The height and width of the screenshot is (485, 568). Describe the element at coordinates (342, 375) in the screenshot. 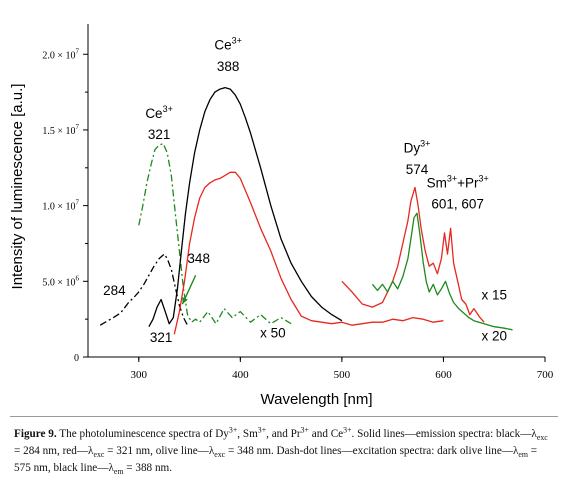

I see `x-tick-label: 500` at that location.